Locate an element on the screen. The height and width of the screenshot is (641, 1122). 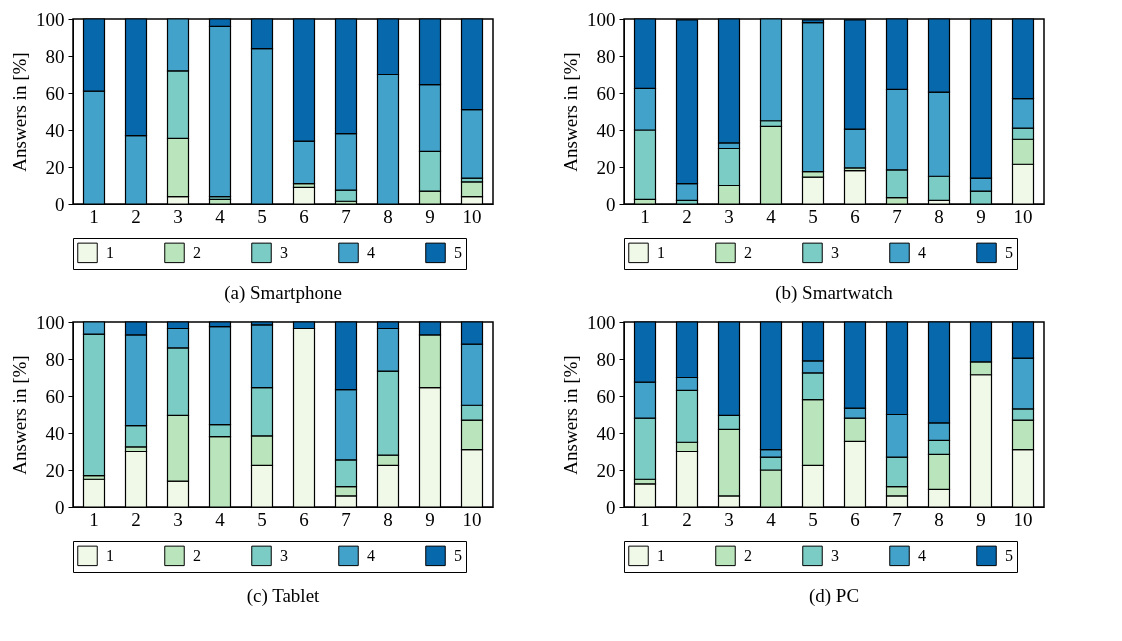
text: (b) Smartwatch is located at coordinates (834, 292).